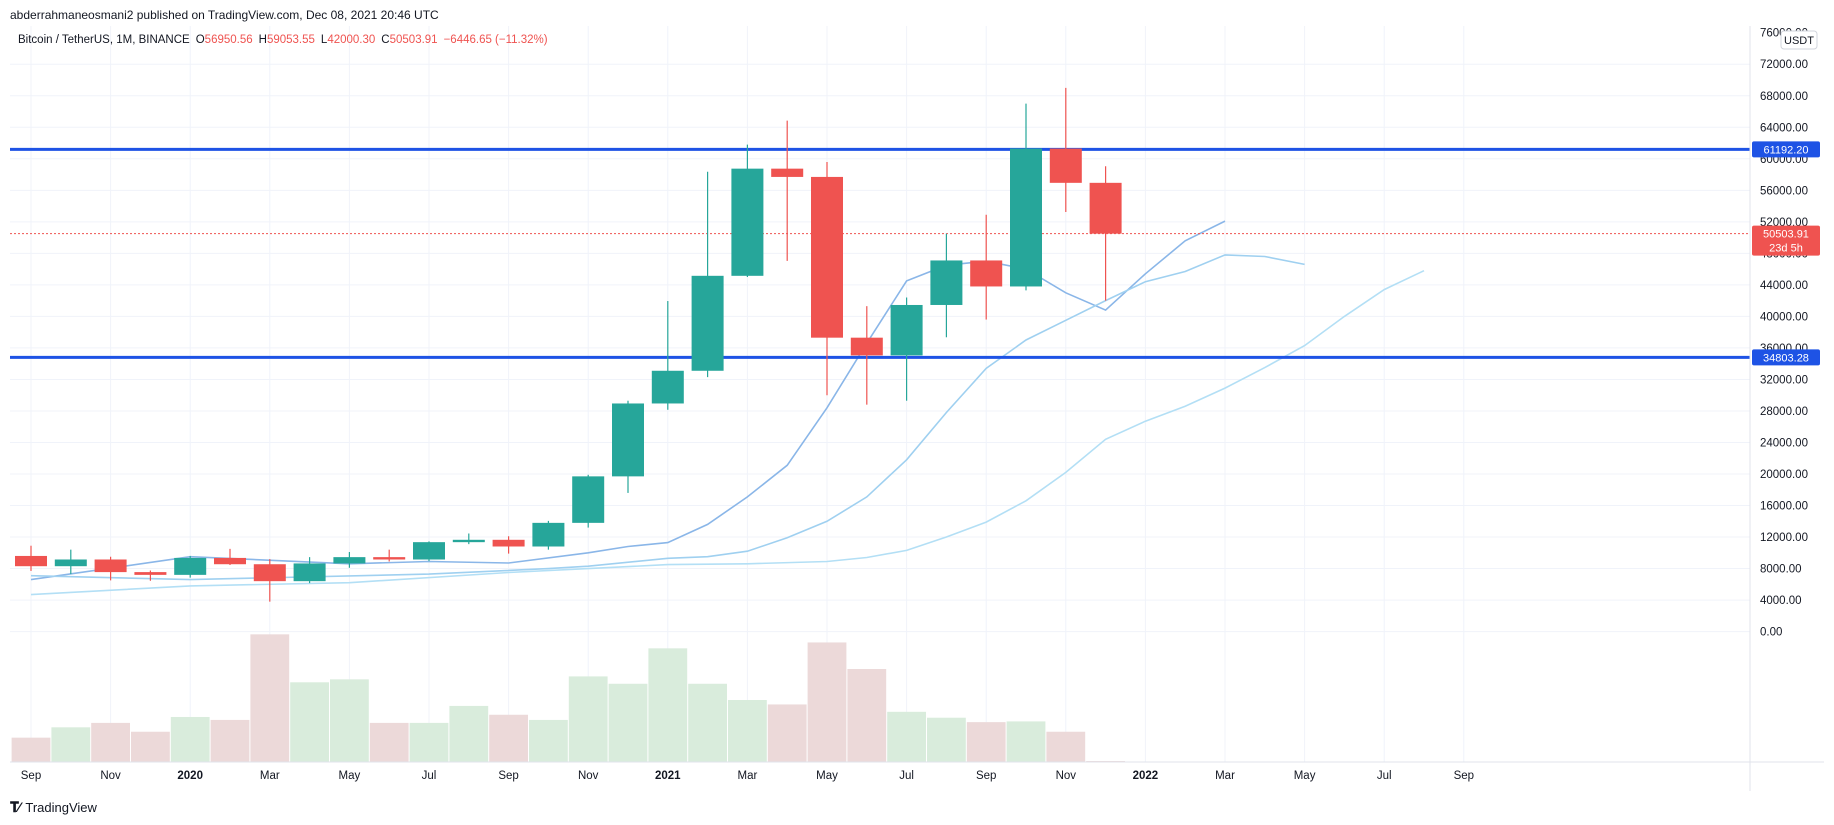  Describe the element at coordinates (1784, 128) in the screenshot. I see `price-axis-tick-label: 64000.00` at that location.